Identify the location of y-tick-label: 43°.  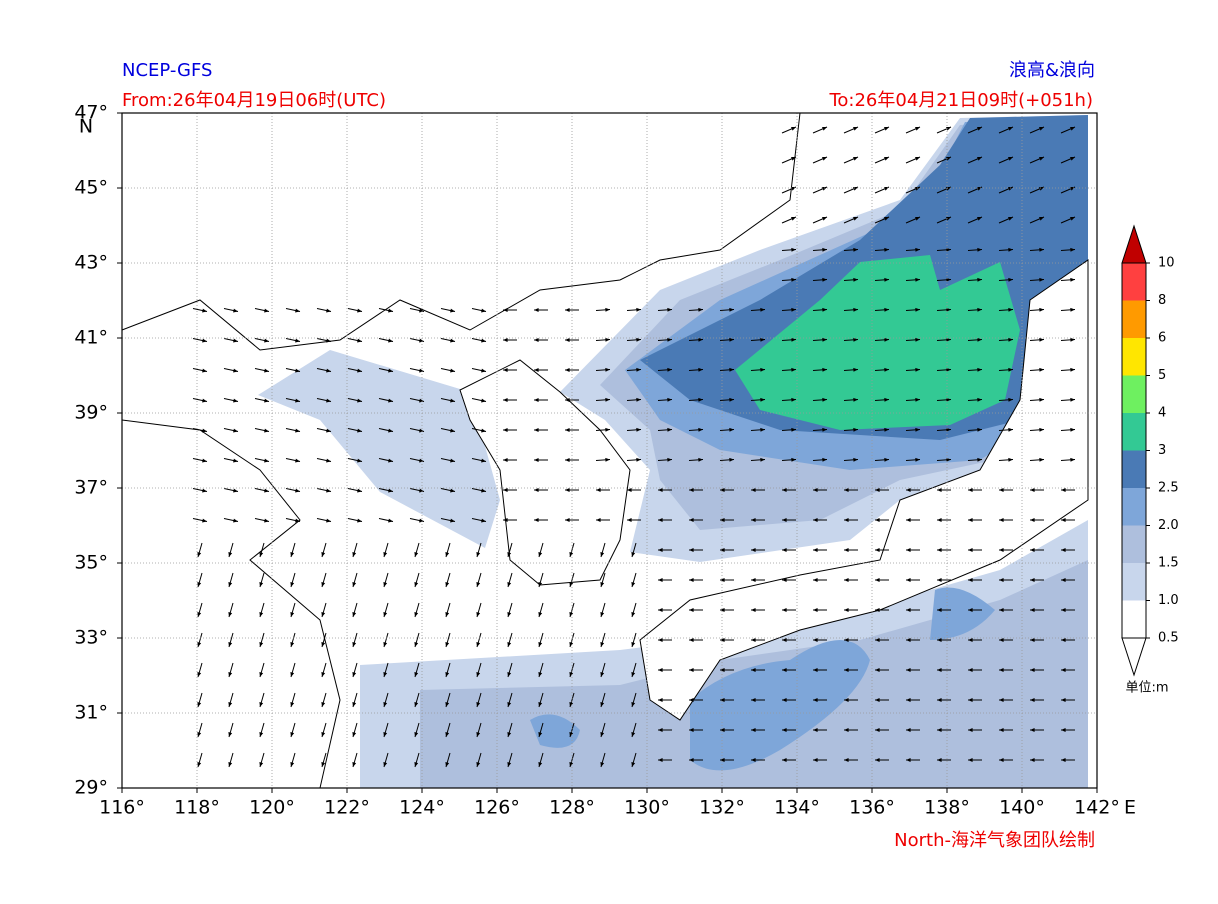
(91, 263).